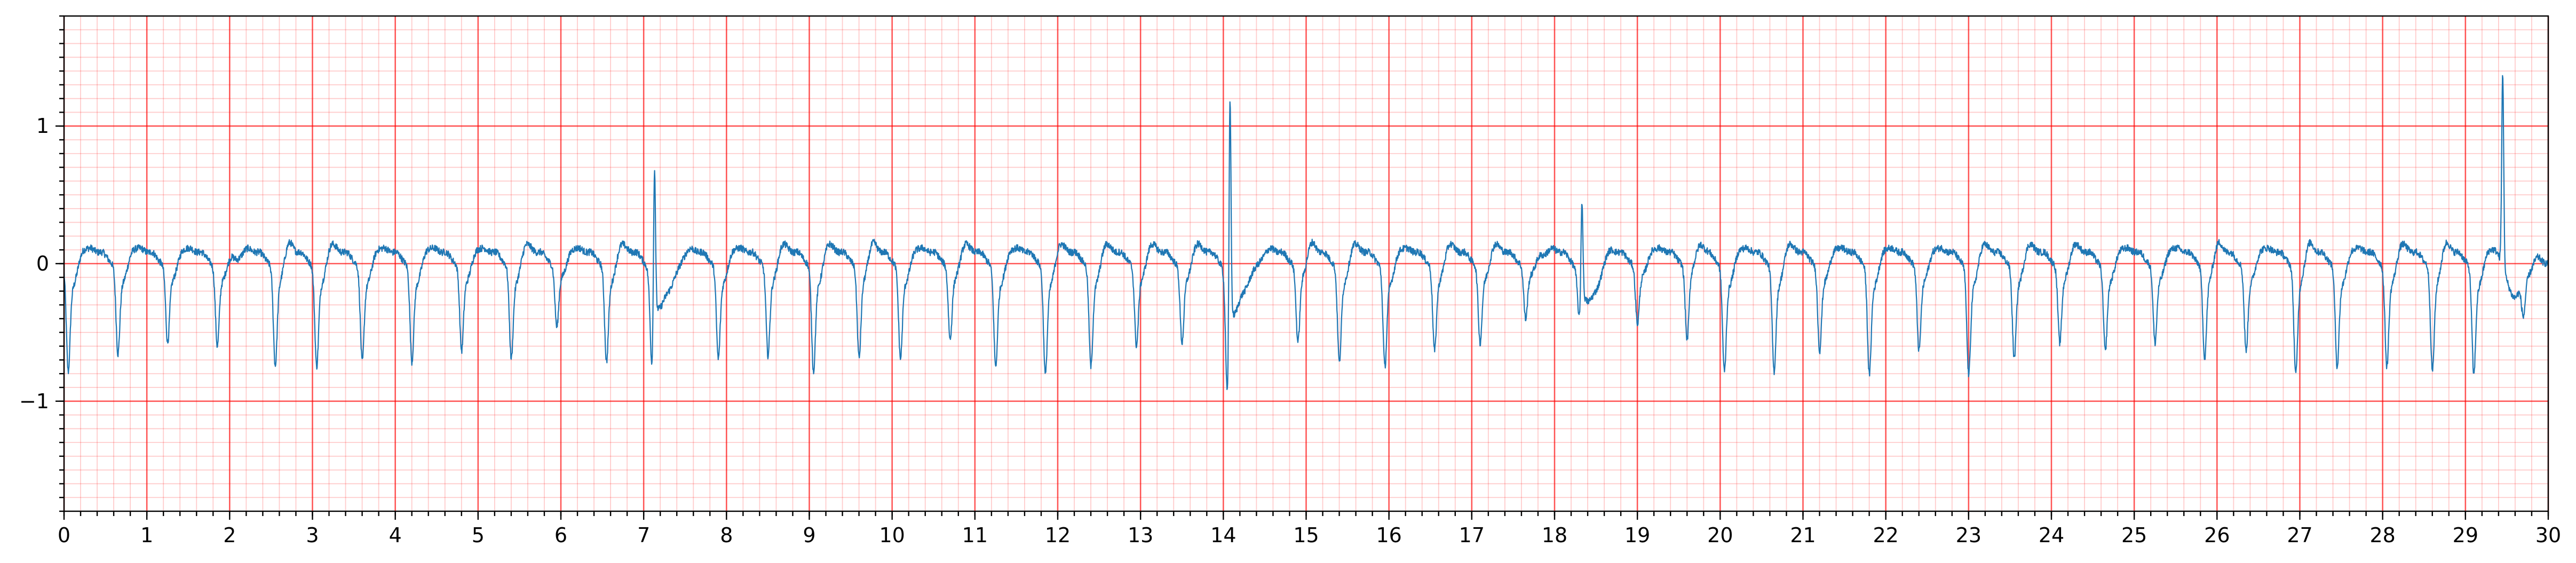 This screenshot has width=2576, height=563. I want to click on y-tick-label: 1, so click(42, 126).